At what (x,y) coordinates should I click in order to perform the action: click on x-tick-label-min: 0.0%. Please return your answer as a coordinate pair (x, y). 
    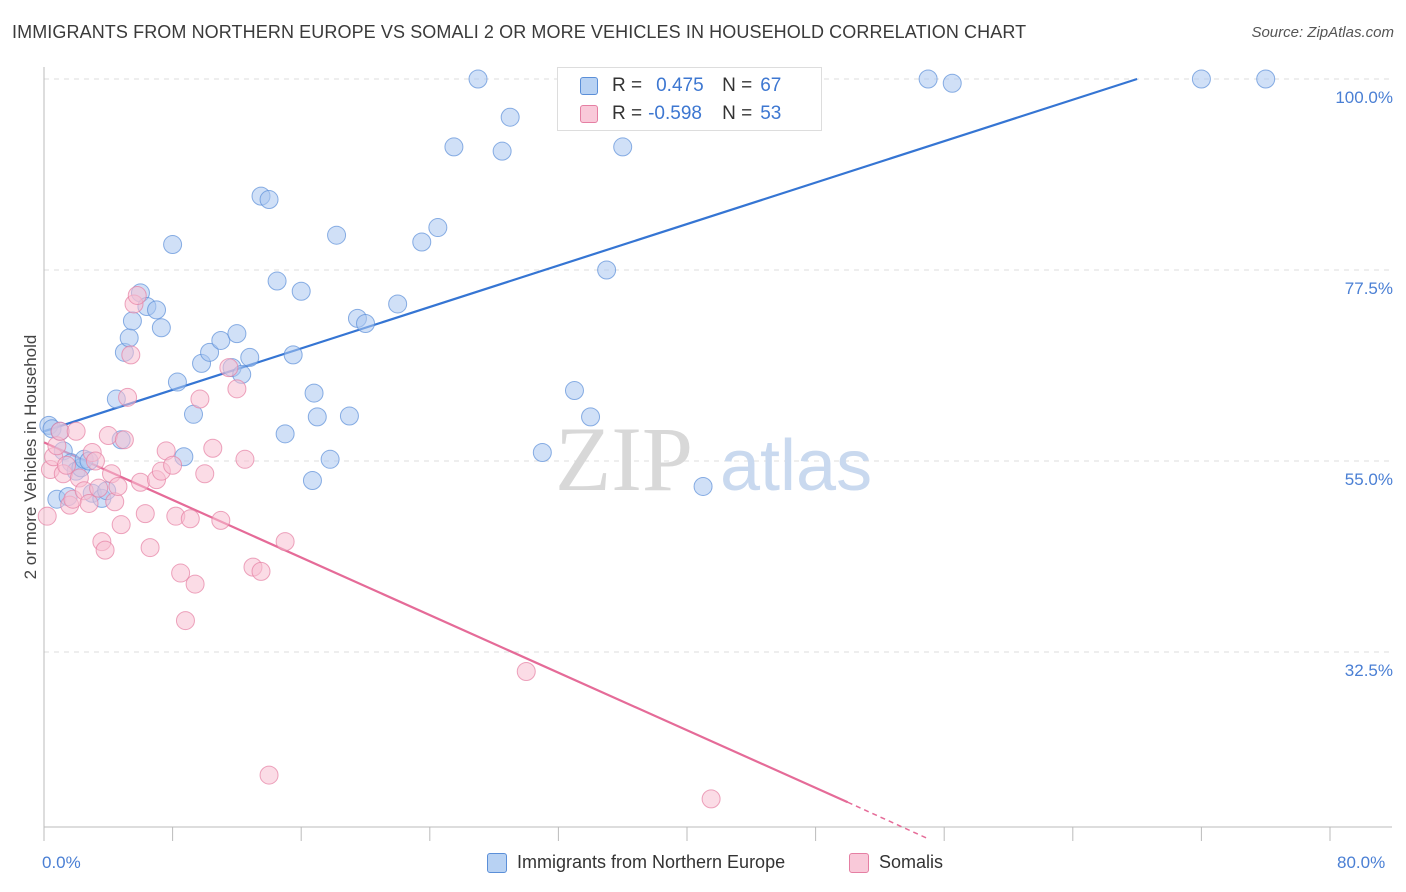
    Looking at the image, I should click on (61, 862).